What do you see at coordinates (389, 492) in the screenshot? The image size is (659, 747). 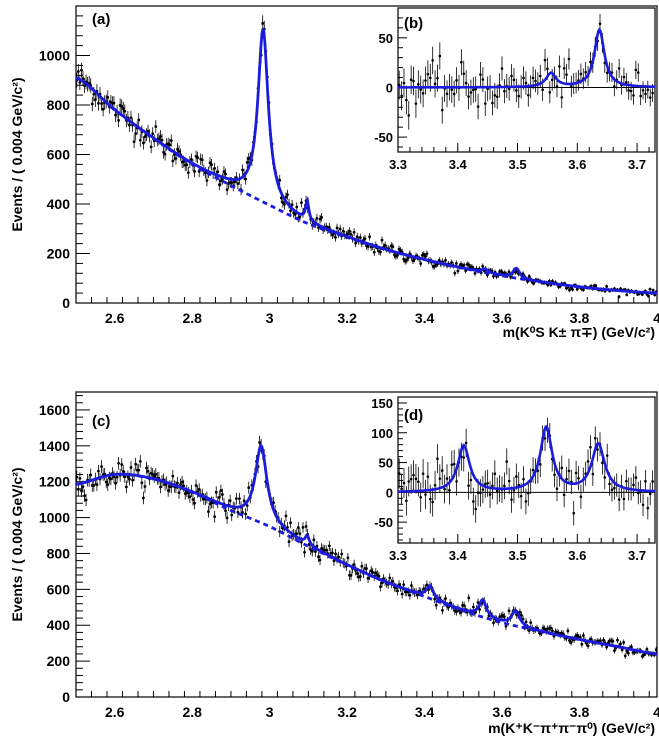 I see `inset-y-tick-label: 0` at bounding box center [389, 492].